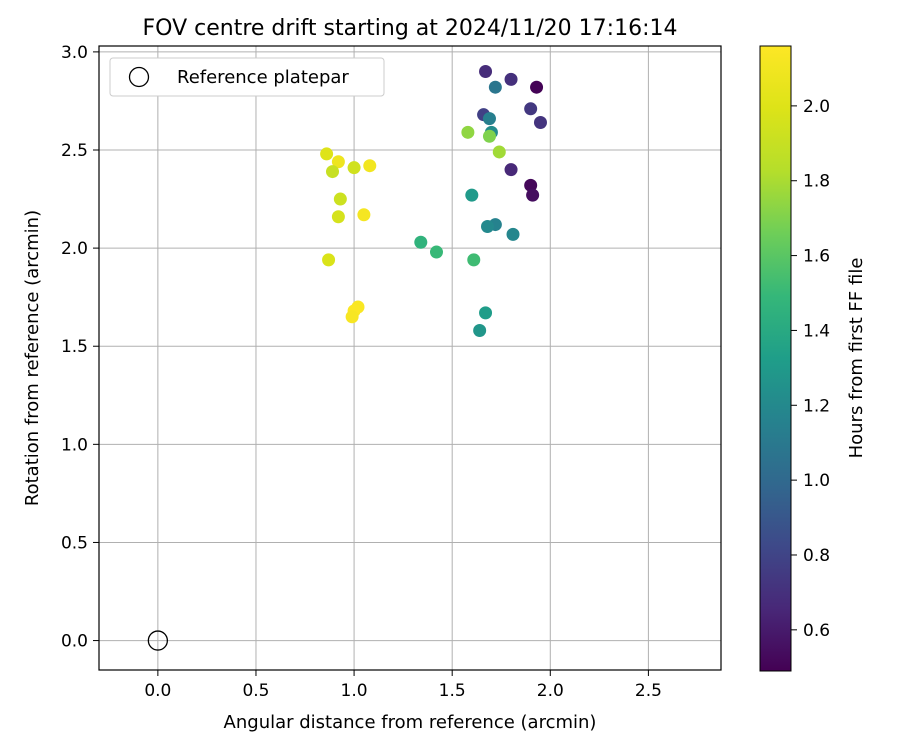 The width and height of the screenshot is (900, 750). I want to click on x-tick-label: 0.0, so click(157, 691).